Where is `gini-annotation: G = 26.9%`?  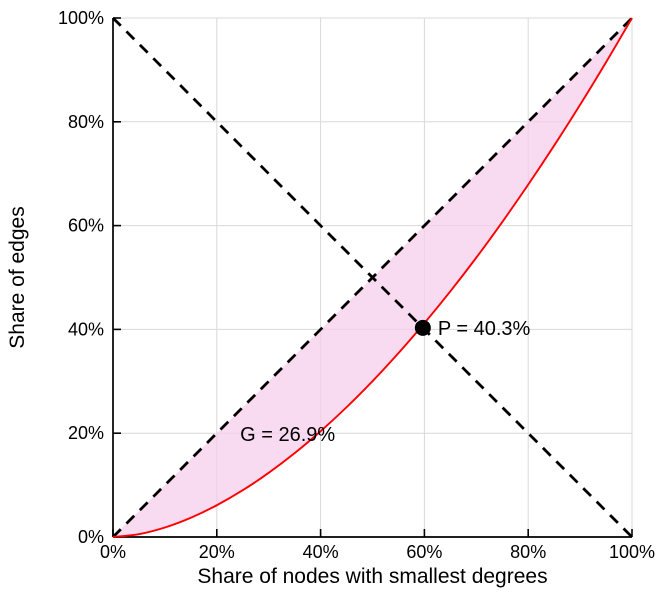
gini-annotation: G = 26.9% is located at coordinates (287, 435).